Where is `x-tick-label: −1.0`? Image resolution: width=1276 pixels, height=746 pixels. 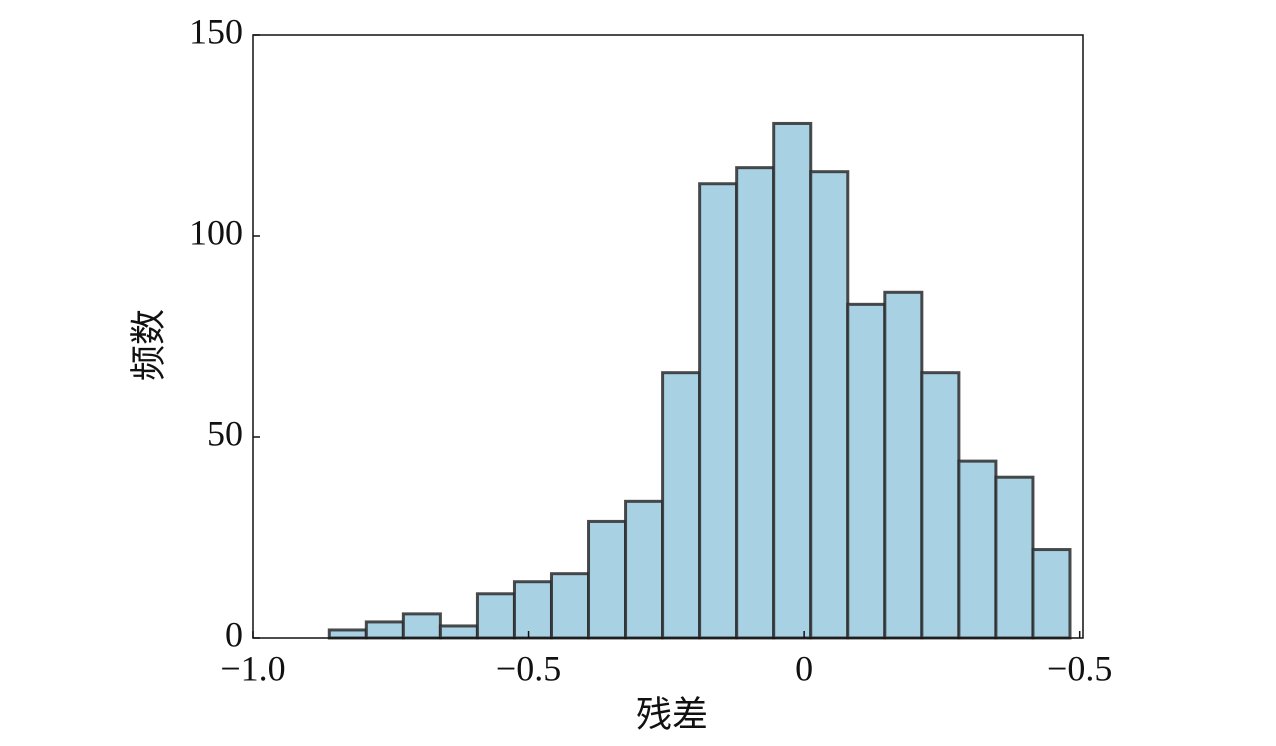
x-tick-label: −1.0 is located at coordinates (252, 668).